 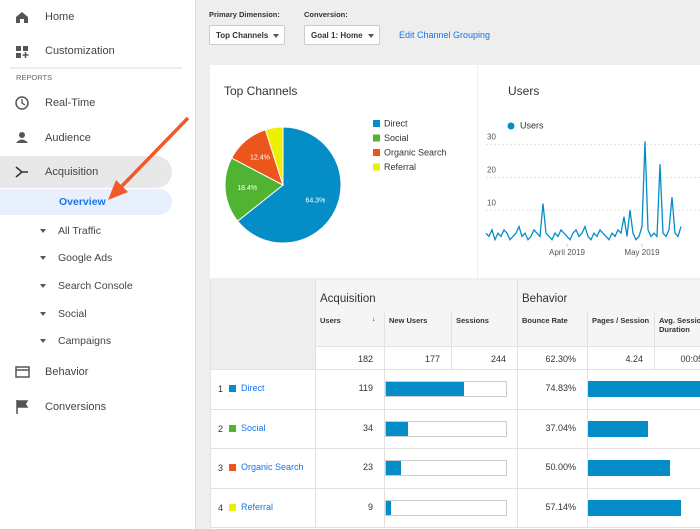 I want to click on legend-dot, so click(x=511, y=126).